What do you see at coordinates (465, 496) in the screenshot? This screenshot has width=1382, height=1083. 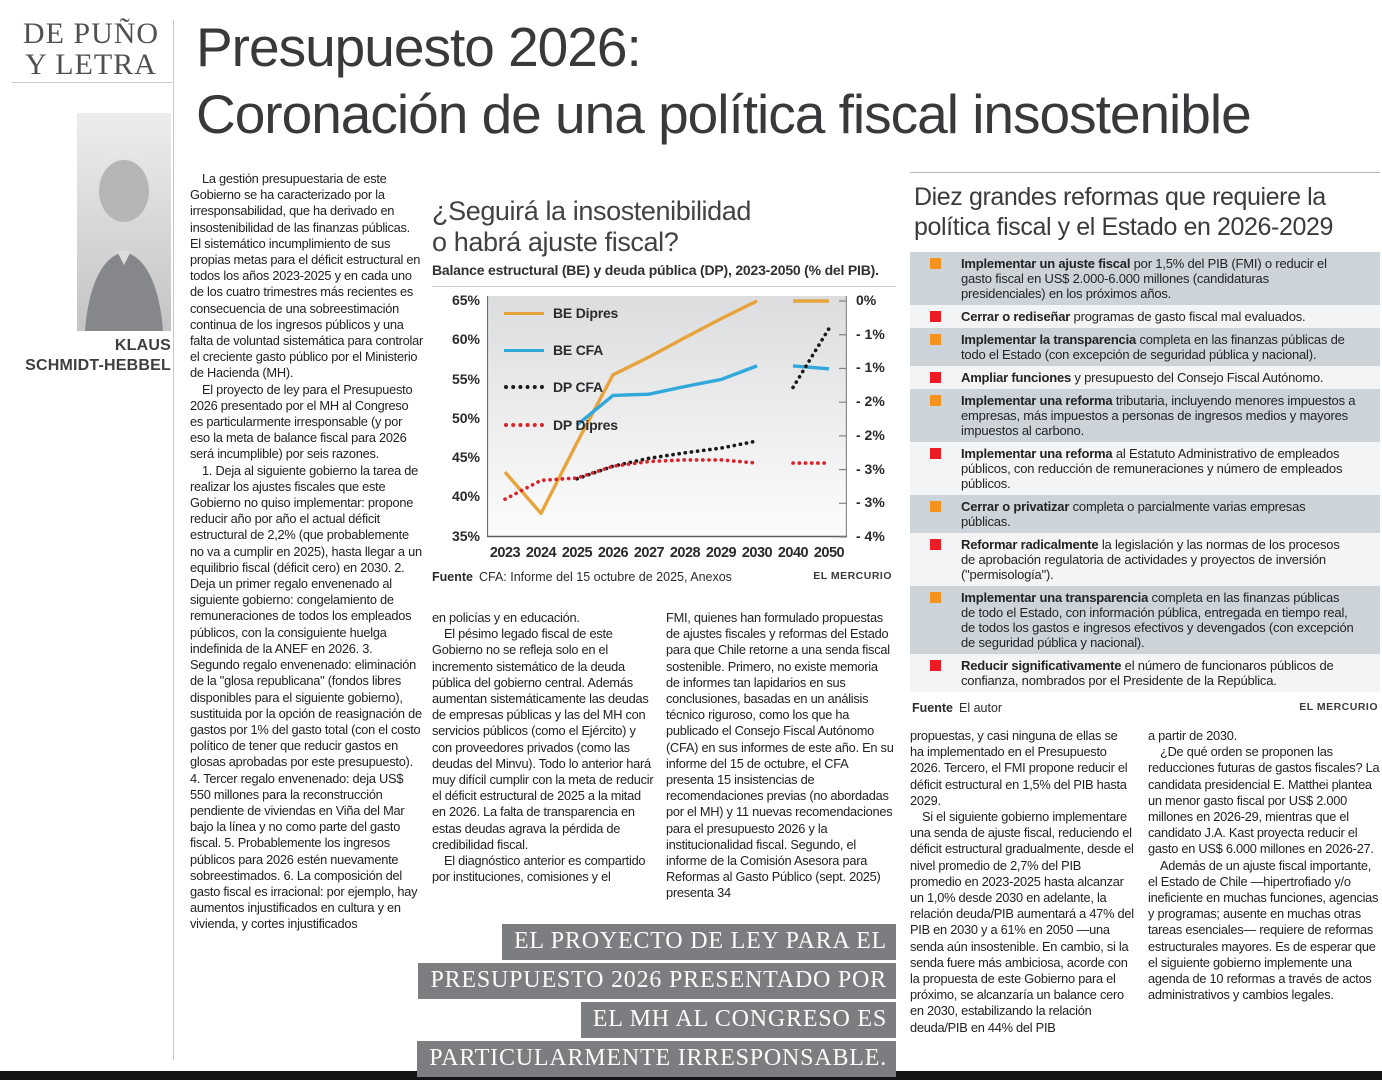 I see `left-axis-tick: 40%` at bounding box center [465, 496].